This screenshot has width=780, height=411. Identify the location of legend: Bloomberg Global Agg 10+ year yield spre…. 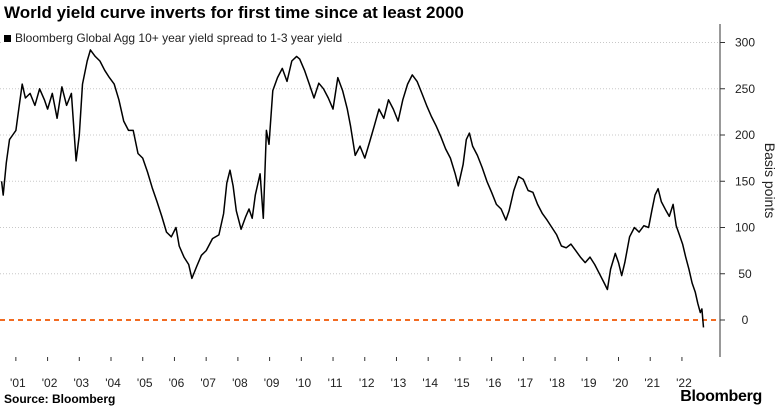
(174, 38).